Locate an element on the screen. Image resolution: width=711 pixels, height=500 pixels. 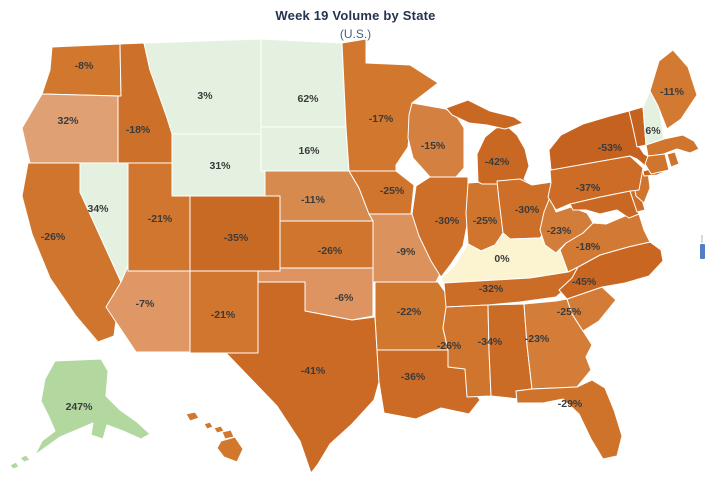
state-label-me: -11% is located at coordinates (672, 92).